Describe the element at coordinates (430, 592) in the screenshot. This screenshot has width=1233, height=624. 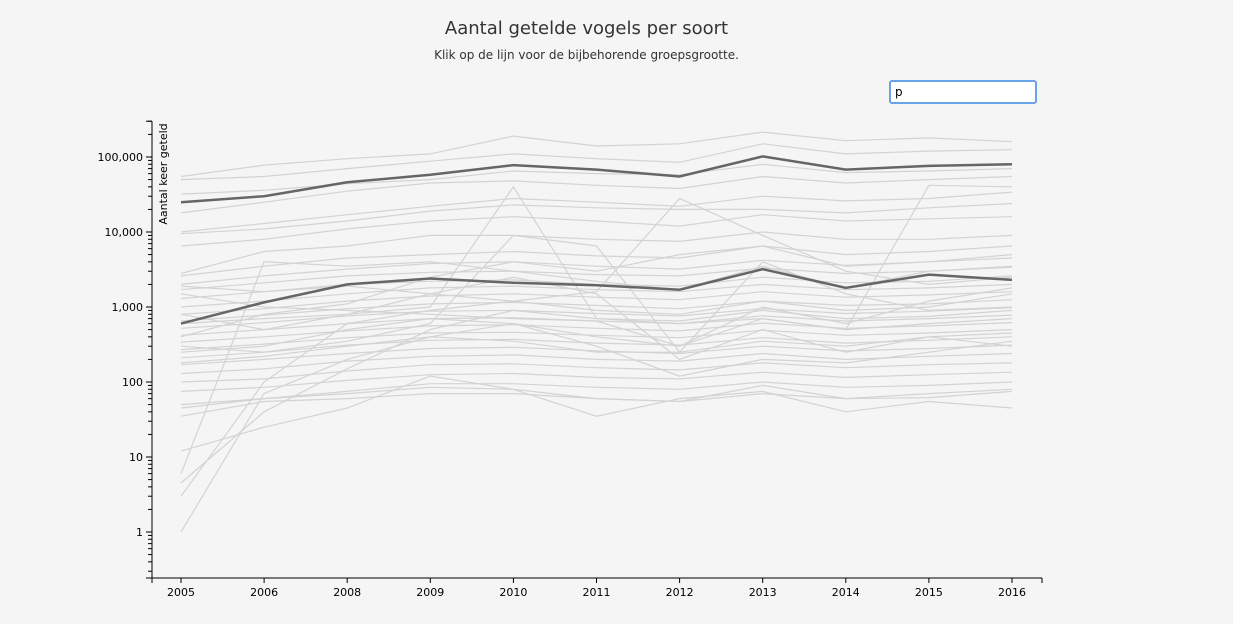
I see `x-tick-label: 2009` at that location.